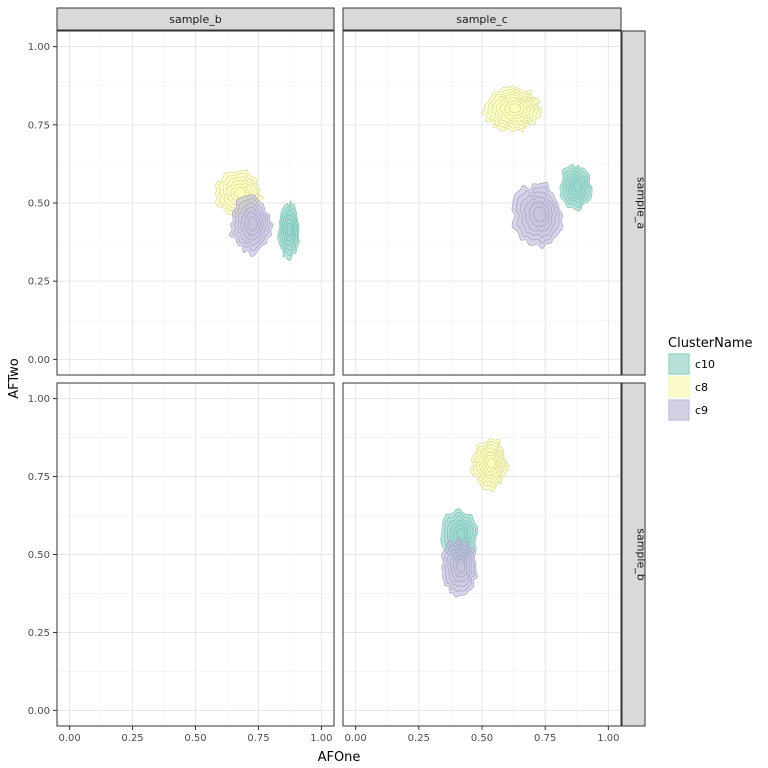  I want to click on strip-top-sample_b: sample_b, so click(195, 19).